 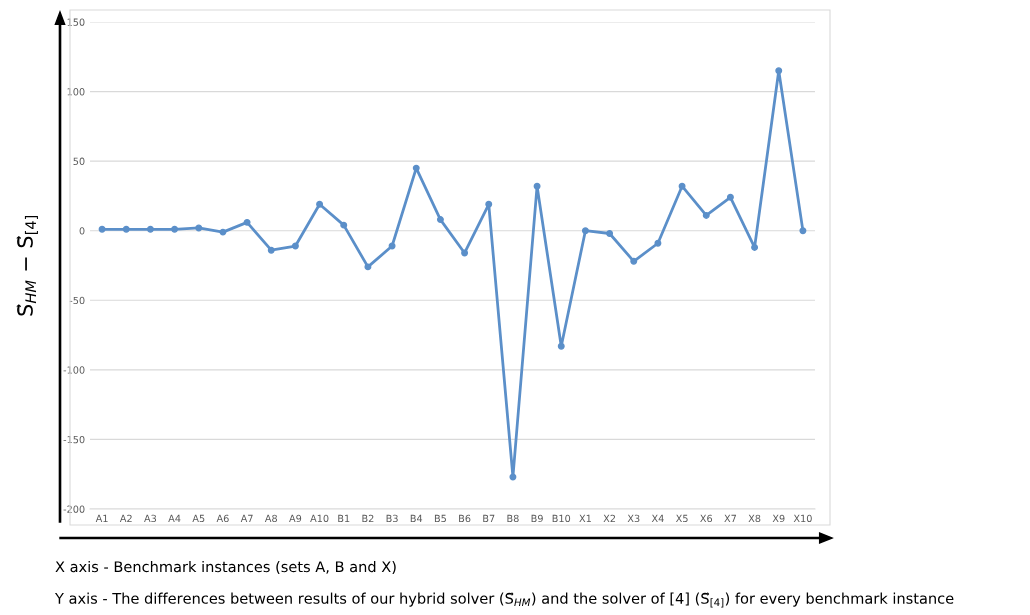 What do you see at coordinates (82, 231) in the screenshot?
I see `y-tick-label: 0` at bounding box center [82, 231].